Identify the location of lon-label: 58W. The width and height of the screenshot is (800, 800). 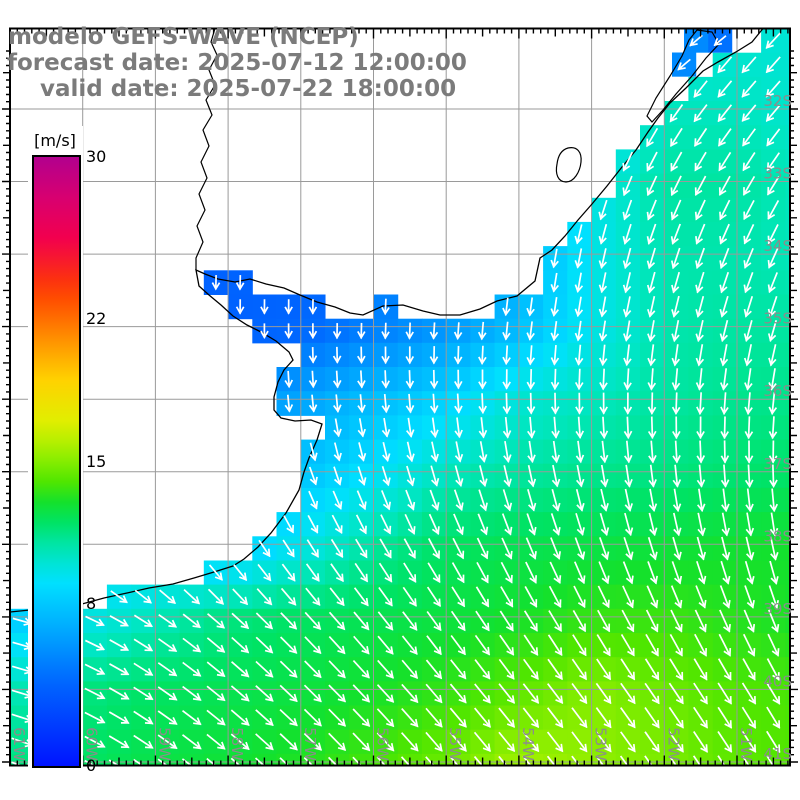
(237, 744).